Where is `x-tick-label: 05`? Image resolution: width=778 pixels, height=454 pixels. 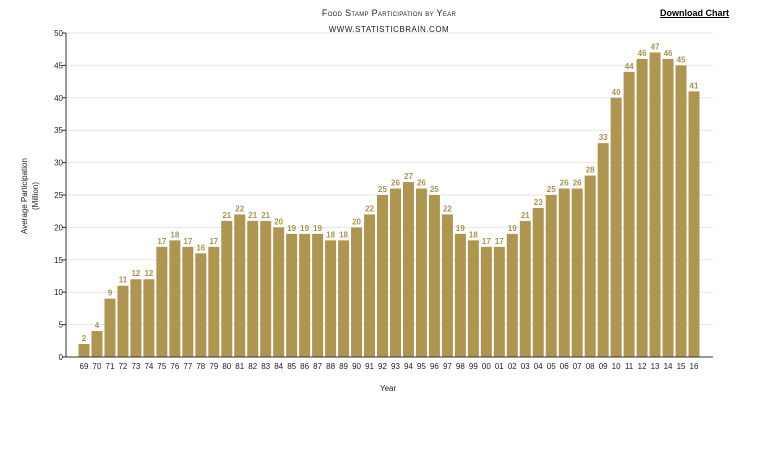
x-tick-label: 05 is located at coordinates (551, 366).